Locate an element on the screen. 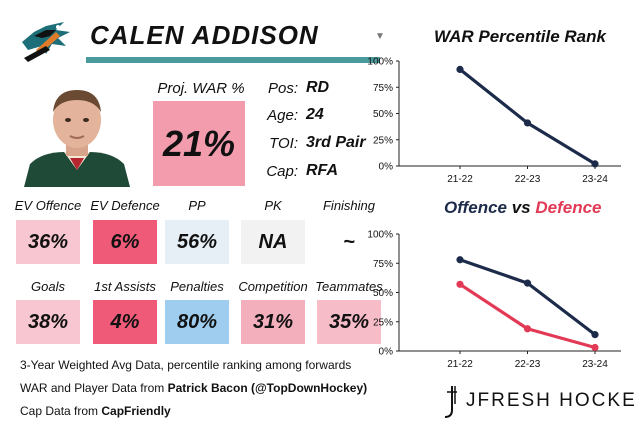  y-tick-label-0: 25% is located at coordinates (383, 140).